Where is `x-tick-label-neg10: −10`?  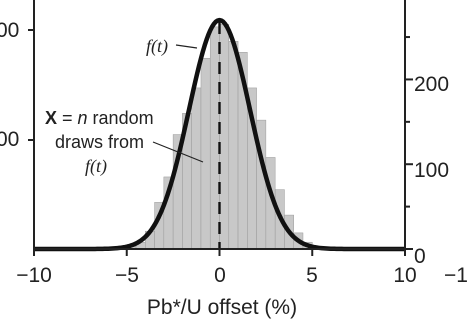 x-tick-label-neg10: −10 is located at coordinates (34, 275).